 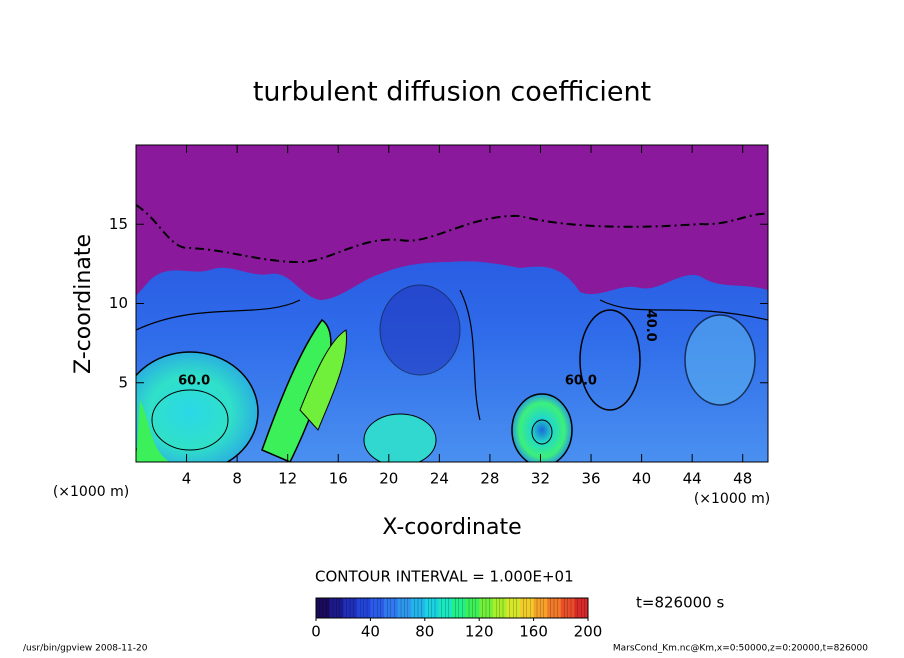 What do you see at coordinates (732, 499) in the screenshot?
I see `x-unit: (×1000 m)` at bounding box center [732, 499].